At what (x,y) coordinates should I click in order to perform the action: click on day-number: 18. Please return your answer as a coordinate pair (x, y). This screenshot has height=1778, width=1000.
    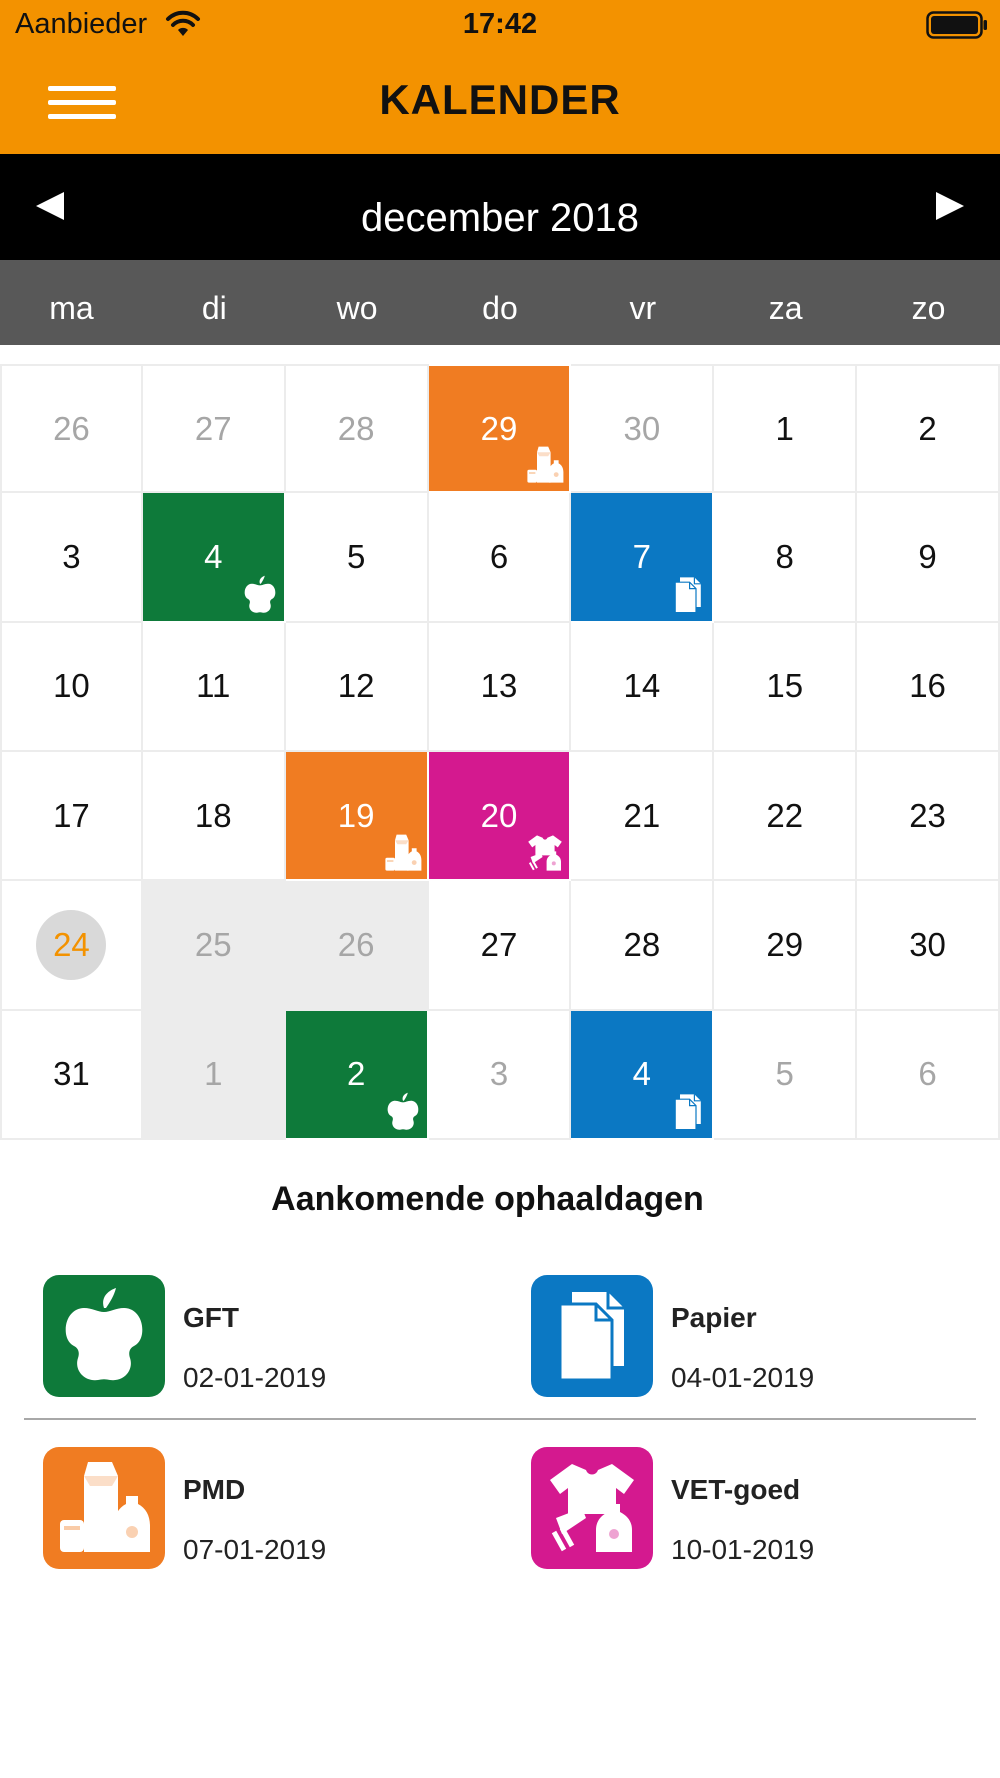
    Looking at the image, I should click on (213, 815).